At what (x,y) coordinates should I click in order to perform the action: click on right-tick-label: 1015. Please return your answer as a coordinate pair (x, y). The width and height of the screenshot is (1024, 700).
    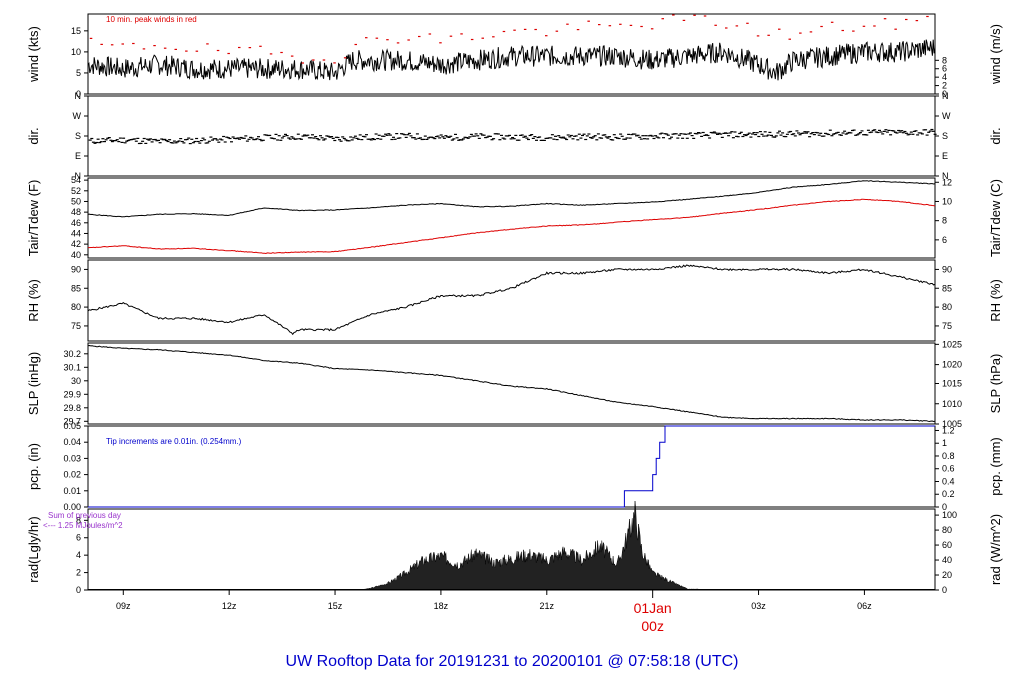
    Looking at the image, I should click on (952, 384).